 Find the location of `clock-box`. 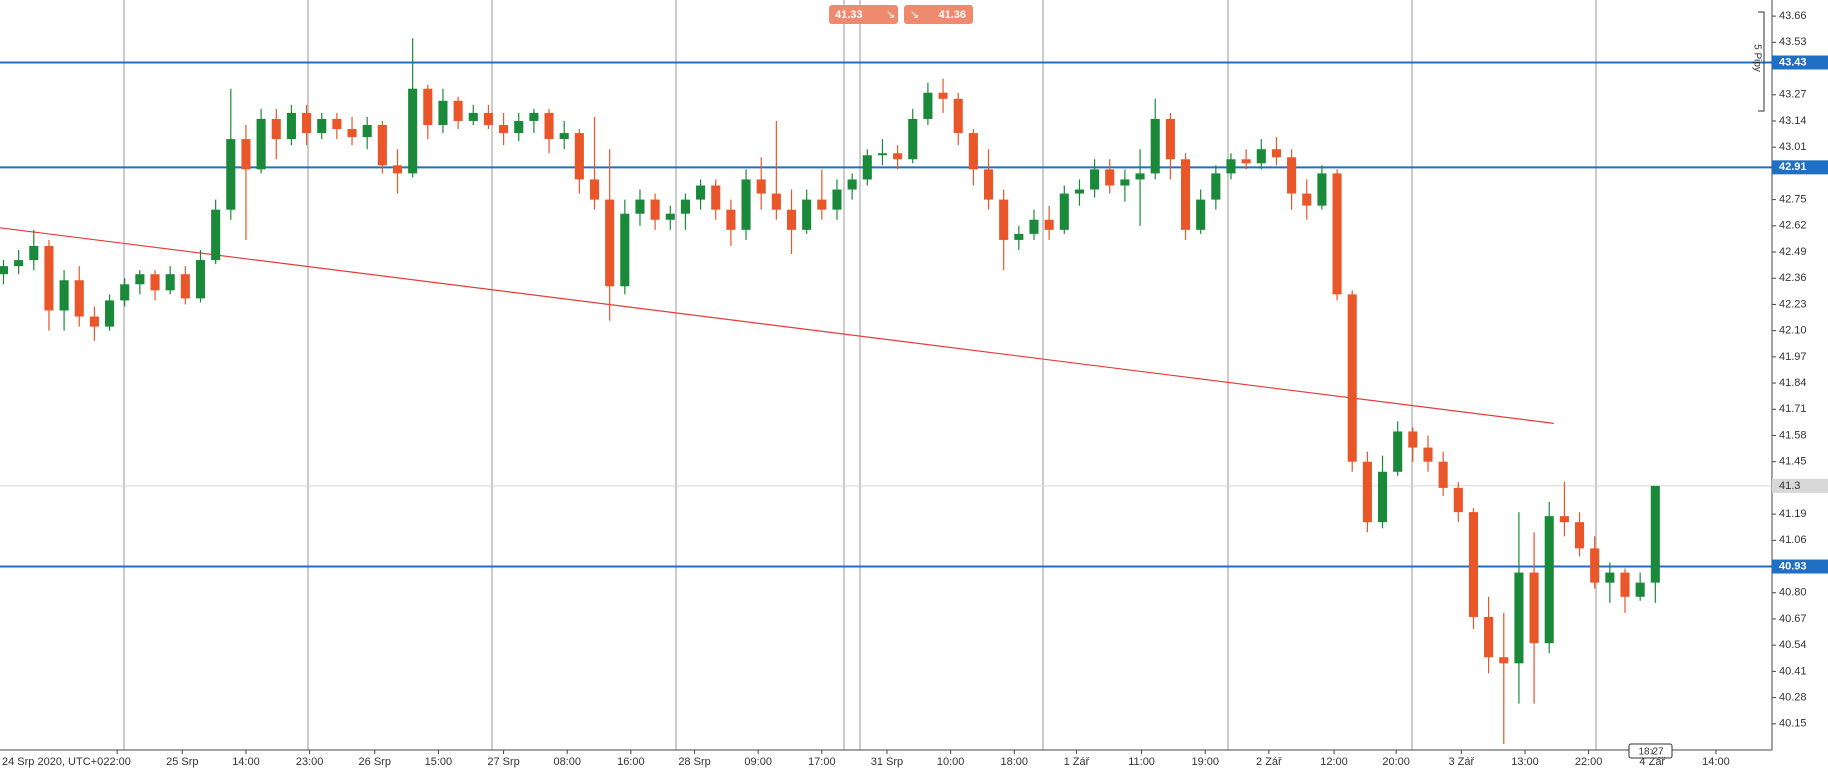

clock-box is located at coordinates (1650, 751).